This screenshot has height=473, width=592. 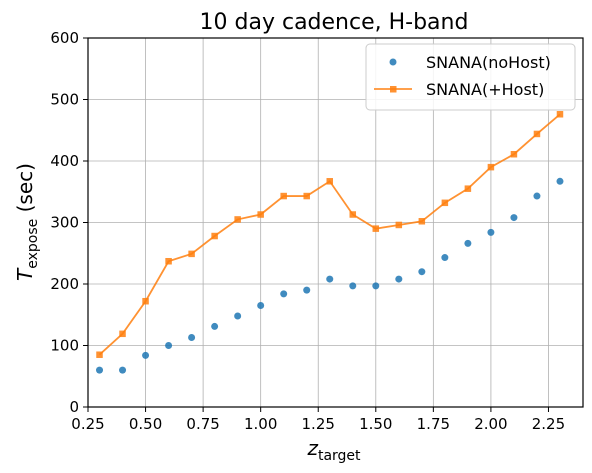 I want to click on x-tick-label: 2.00, so click(x=490, y=424).